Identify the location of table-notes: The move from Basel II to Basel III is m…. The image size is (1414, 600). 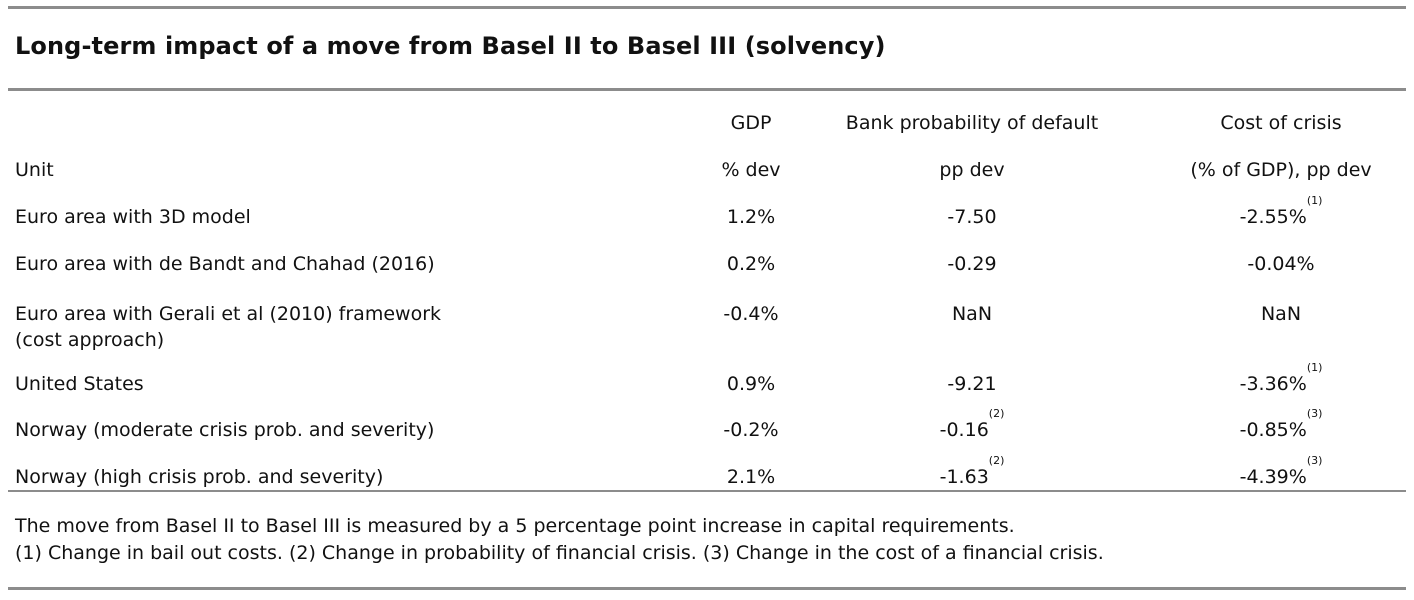
(559, 540).